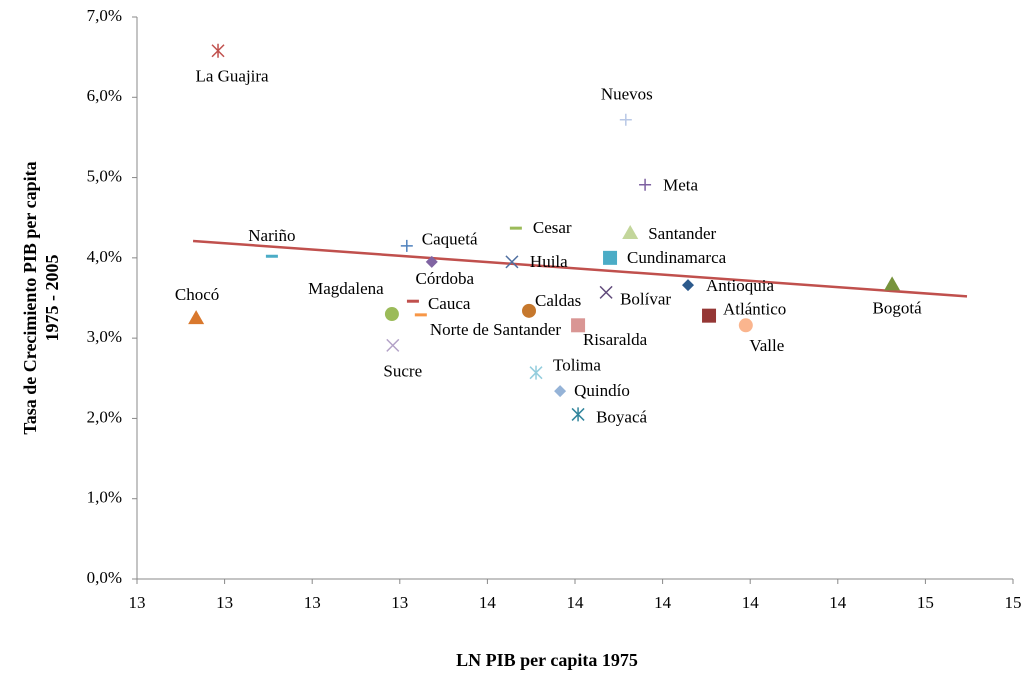 This screenshot has width=1025, height=677. Describe the element at coordinates (104, 95) in the screenshot. I see `y-tick-label: 6,0%` at that location.